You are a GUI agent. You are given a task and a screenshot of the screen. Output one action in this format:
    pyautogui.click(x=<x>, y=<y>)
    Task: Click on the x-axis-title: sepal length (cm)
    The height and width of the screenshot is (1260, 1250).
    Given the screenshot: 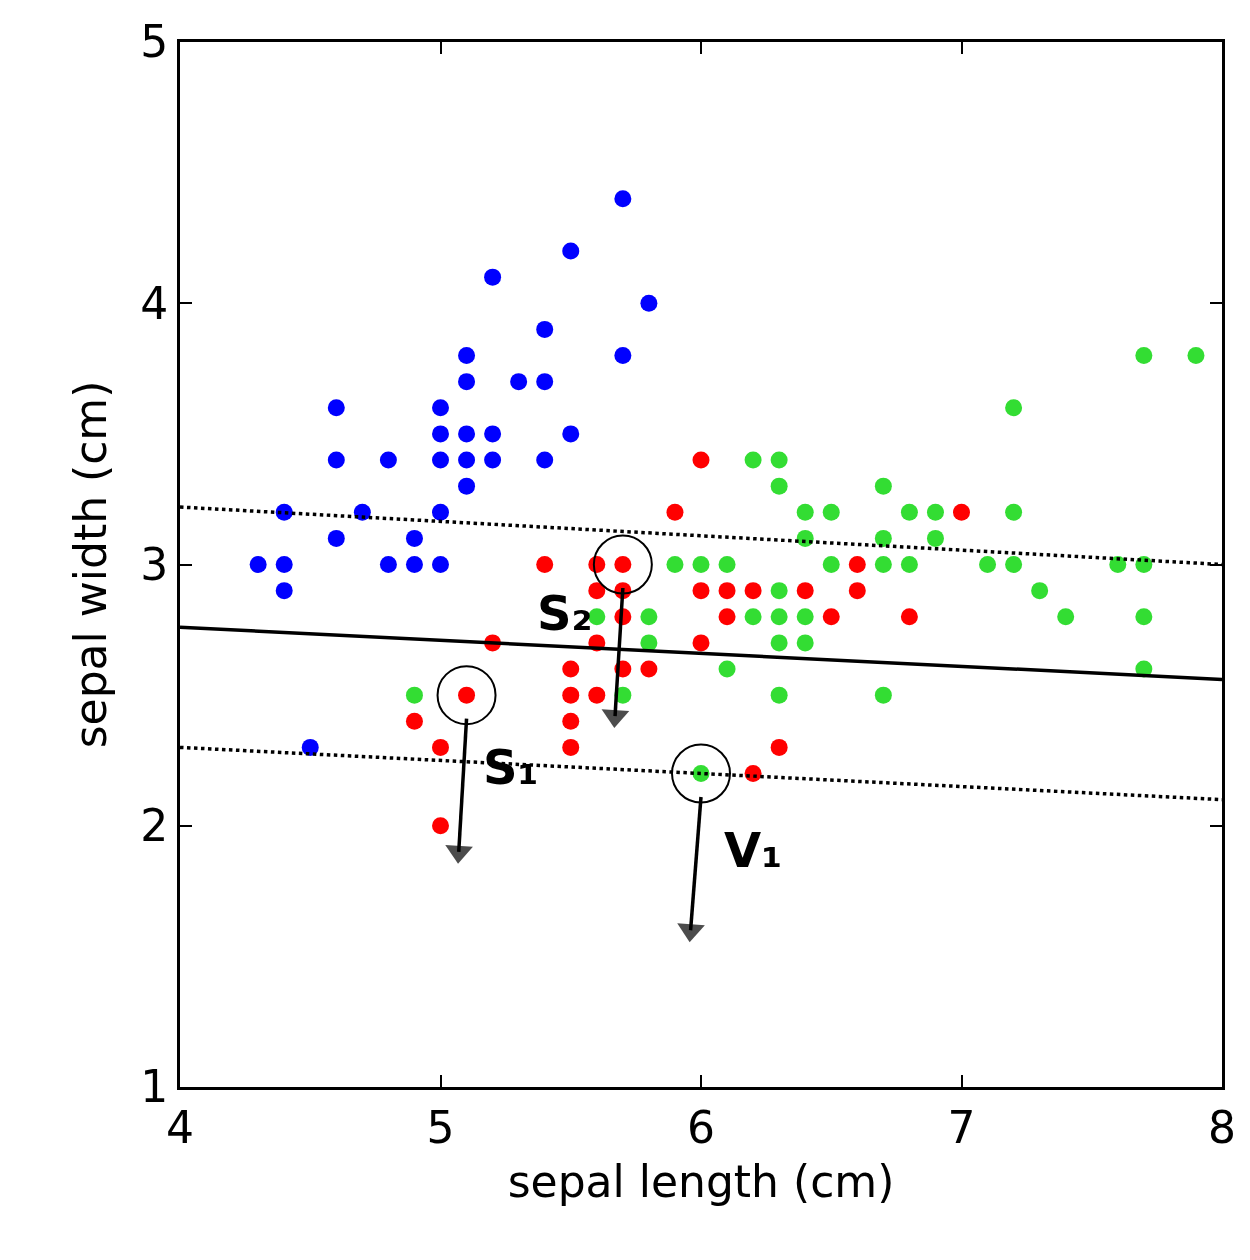 What is the action you would take?
    pyautogui.click(x=701, y=1182)
    